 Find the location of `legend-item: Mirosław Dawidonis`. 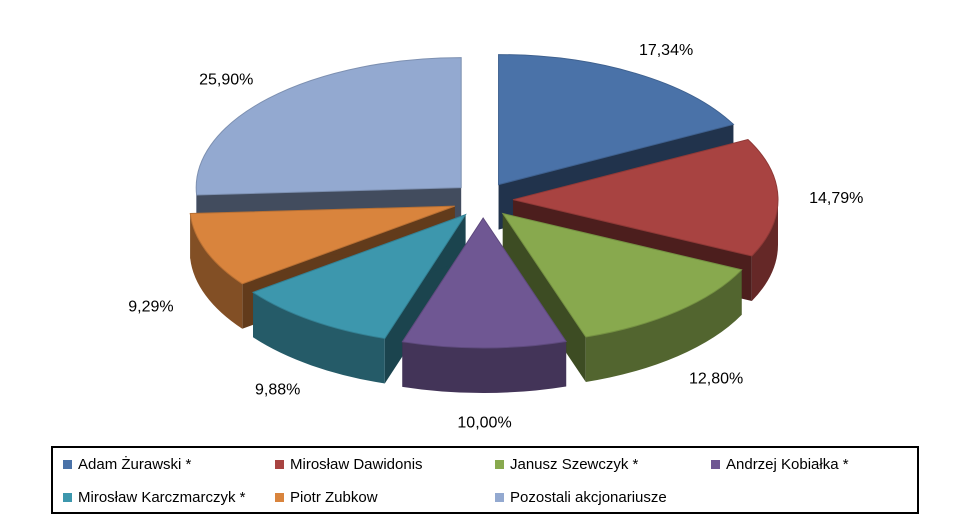

legend-item: Mirosław Dawidonis is located at coordinates (349, 464).